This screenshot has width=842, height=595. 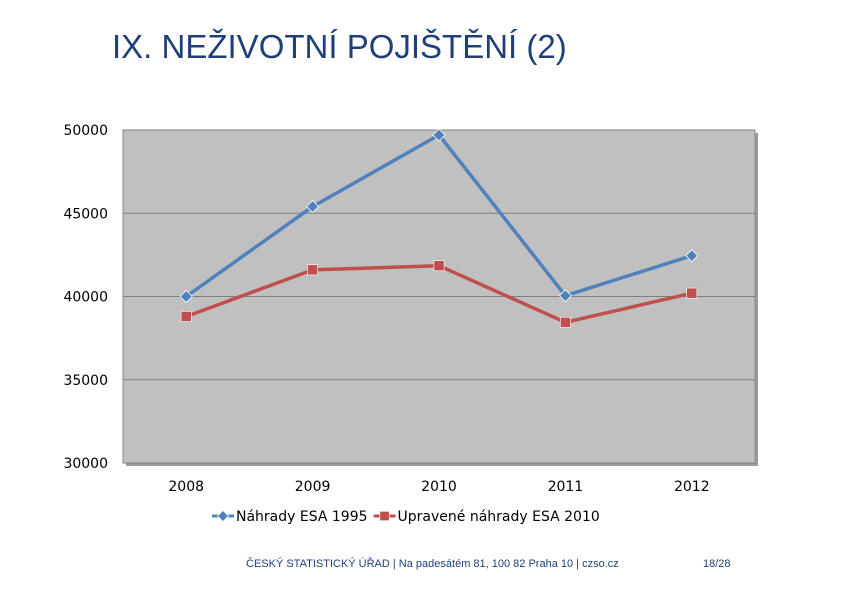 I want to click on x-tick-label: 2010, so click(x=439, y=487).